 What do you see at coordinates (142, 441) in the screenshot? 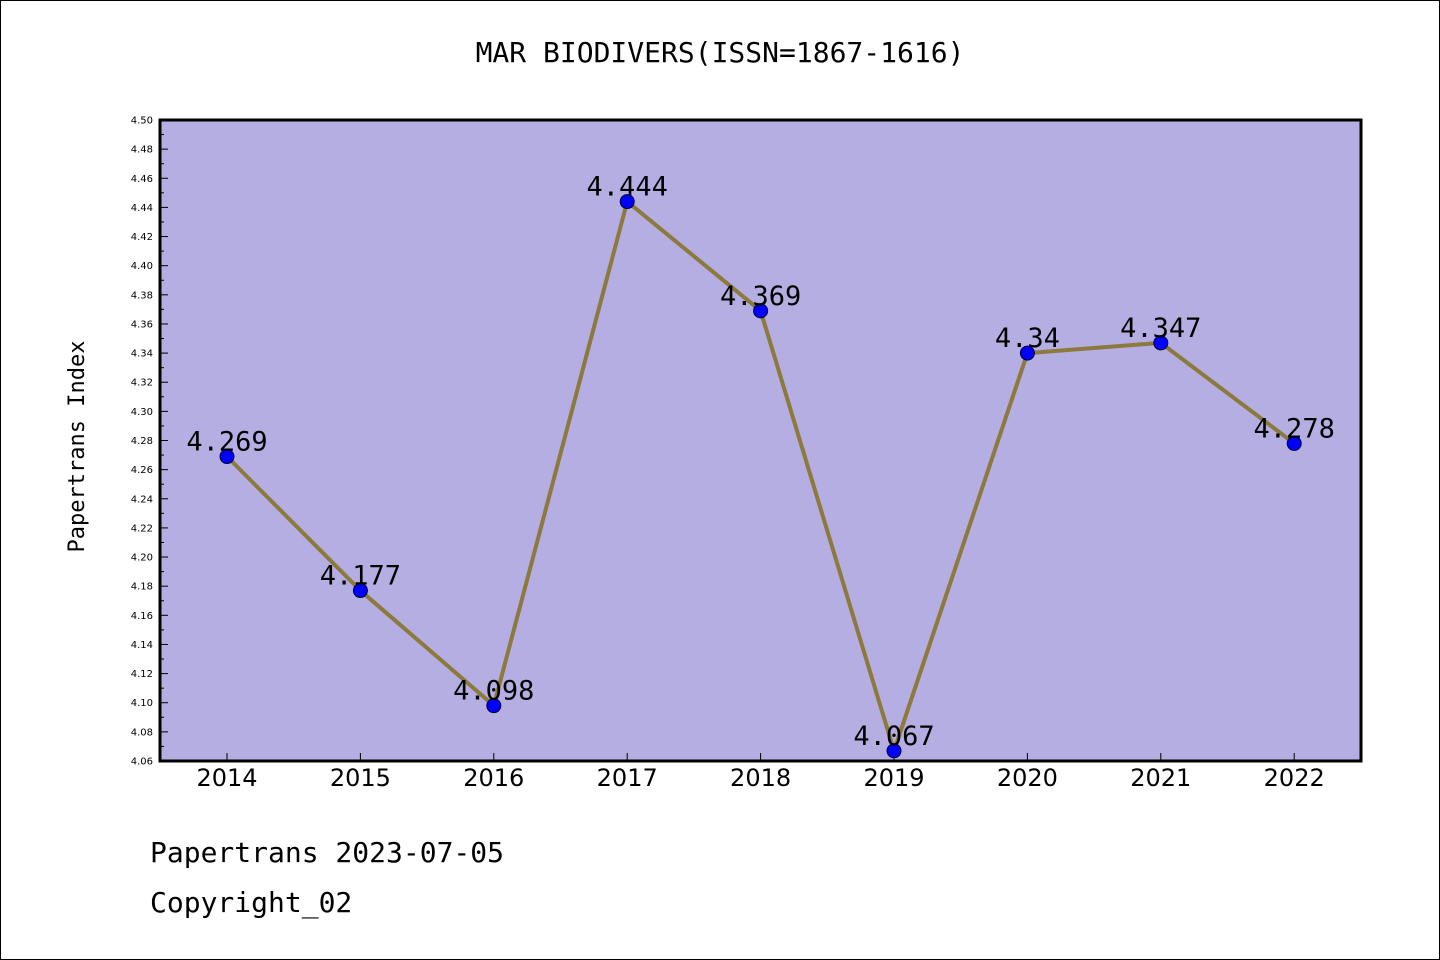
I see `y-tick-label: 4.28` at bounding box center [142, 441].